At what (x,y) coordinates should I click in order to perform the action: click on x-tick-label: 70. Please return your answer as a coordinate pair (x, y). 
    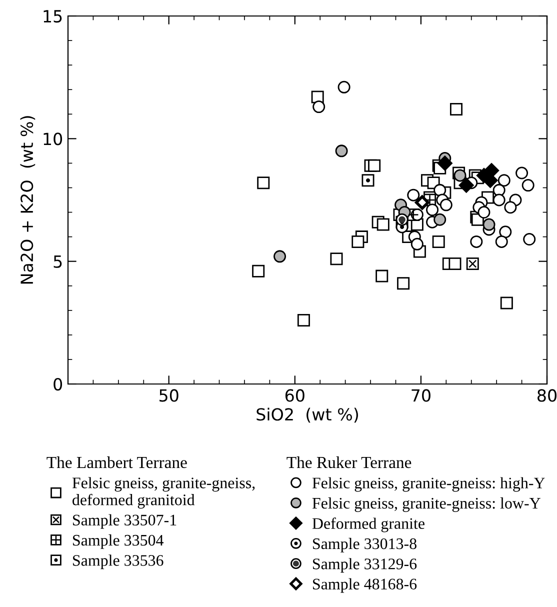
    Looking at the image, I should click on (421, 395).